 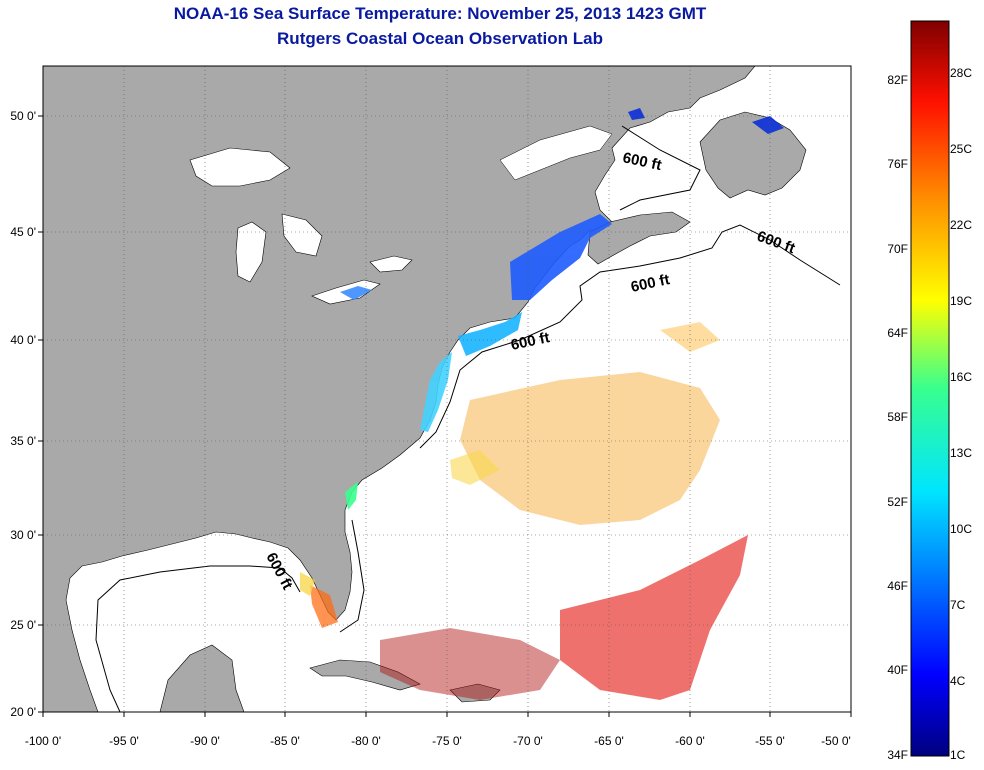 I want to click on lon-label-85: -85 0', so click(x=285, y=741).